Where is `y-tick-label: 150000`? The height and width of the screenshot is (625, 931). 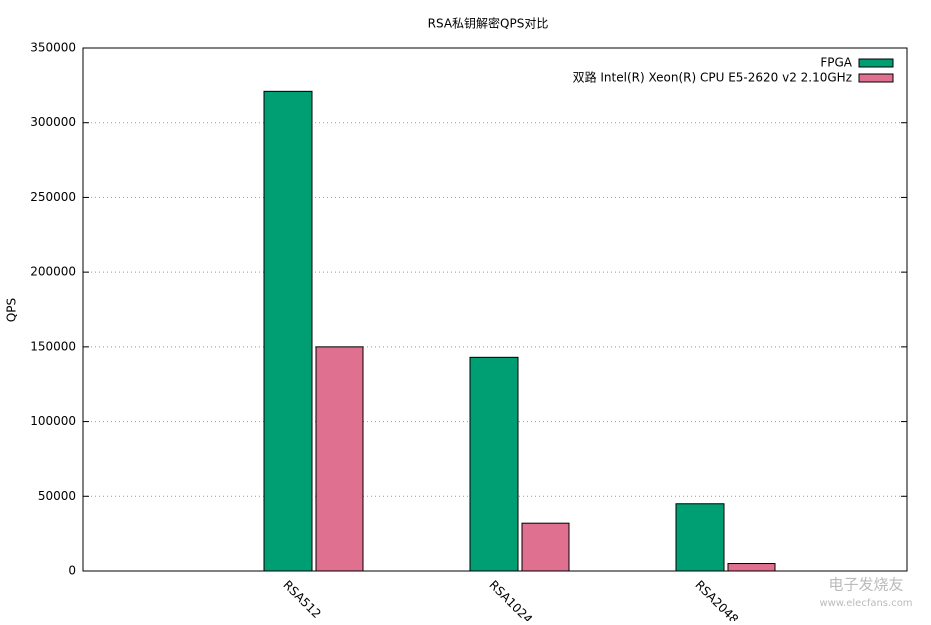 y-tick-label: 150000 is located at coordinates (53, 346).